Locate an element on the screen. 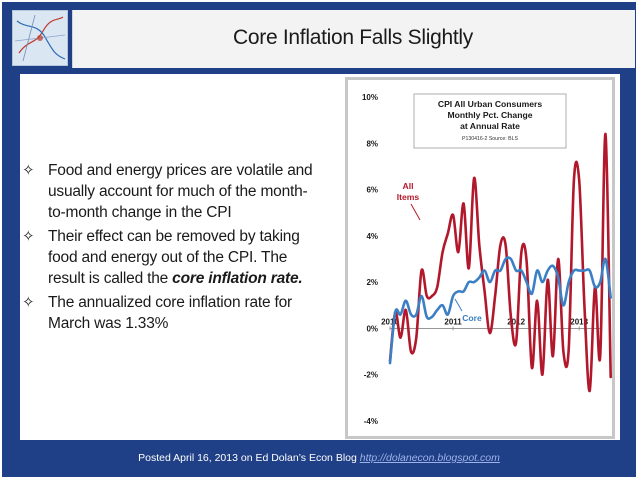 The height and width of the screenshot is (479, 638). chart-title-line-3: at Annual Rate is located at coordinates (490, 126).